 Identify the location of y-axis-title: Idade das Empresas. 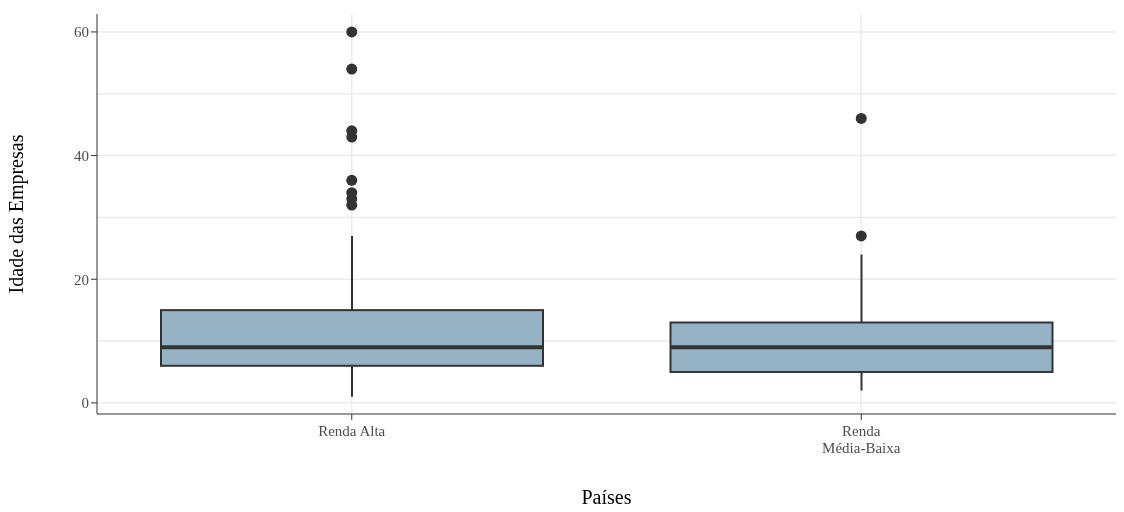
(17, 214).